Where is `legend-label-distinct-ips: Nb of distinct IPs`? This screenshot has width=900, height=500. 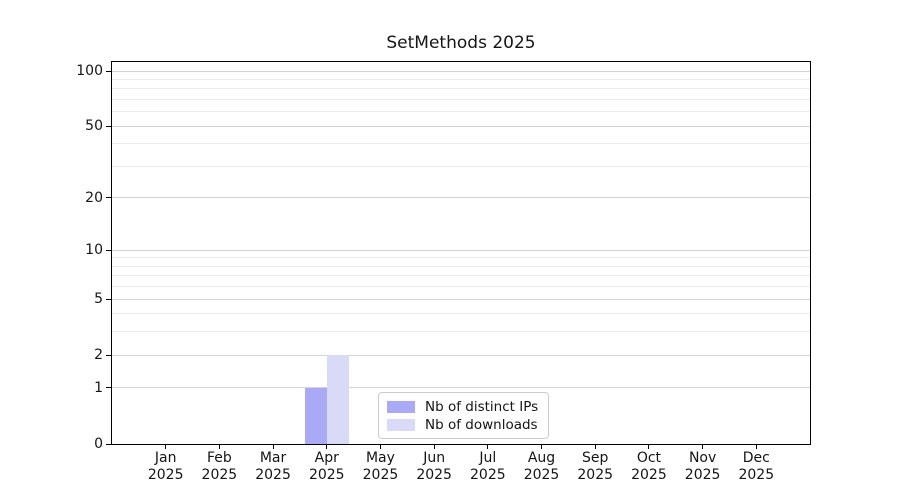
legend-label-distinct-ips: Nb of distinct IPs is located at coordinates (482, 406).